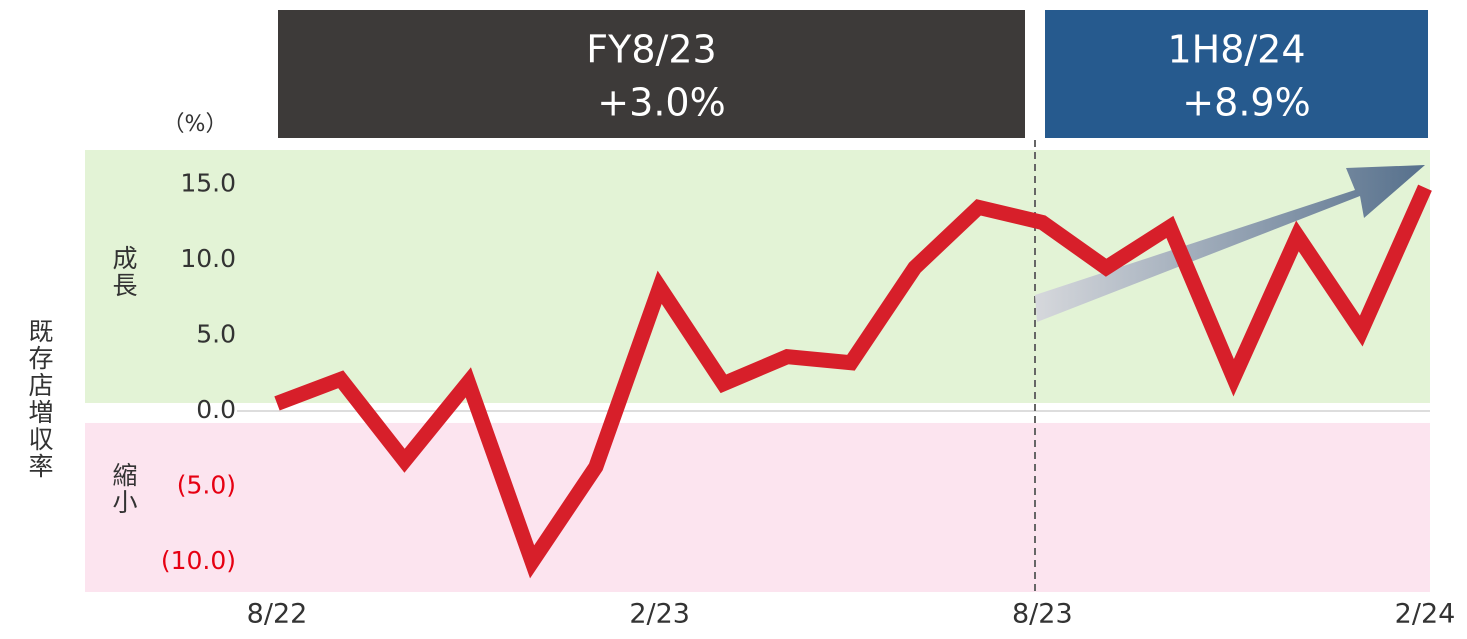  I want to click on period-title: FY8/23, so click(651, 50).